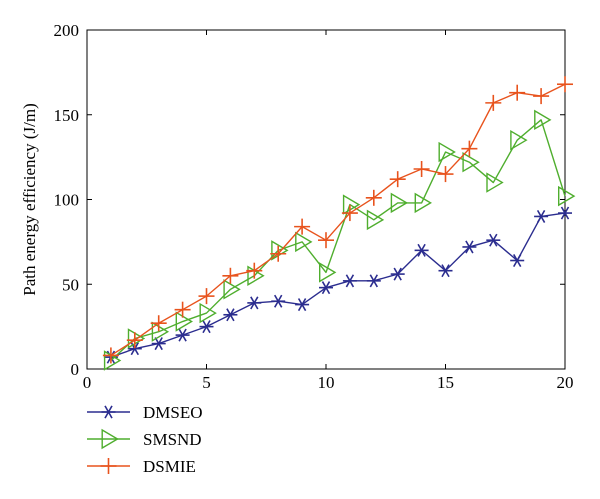 The width and height of the screenshot is (600, 499). Describe the element at coordinates (172, 439) in the screenshot. I see `legend-label: SMSND` at that location.